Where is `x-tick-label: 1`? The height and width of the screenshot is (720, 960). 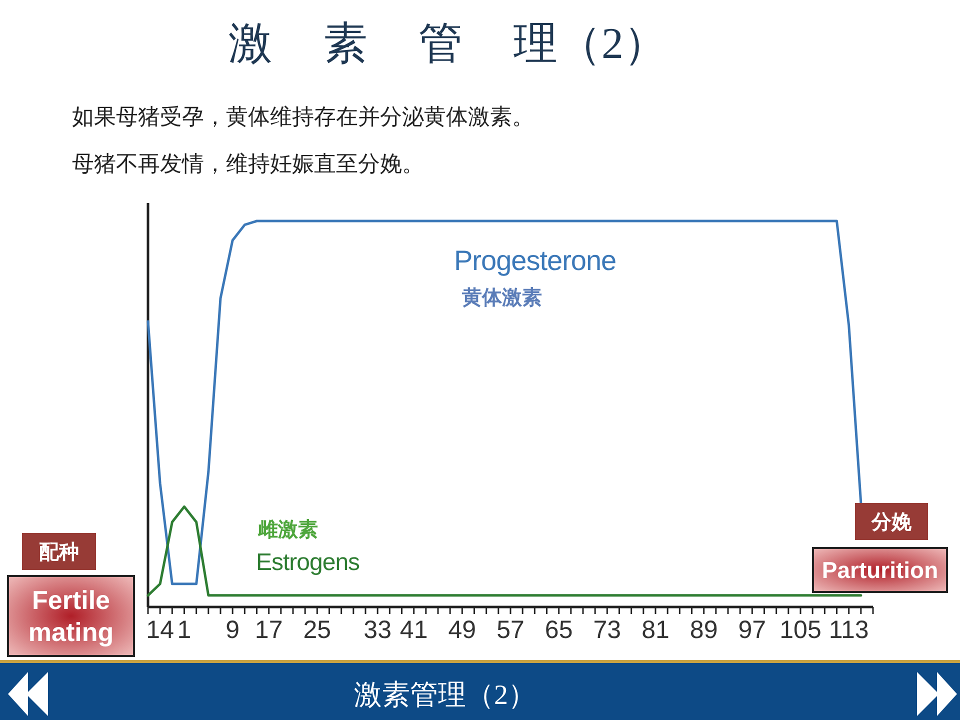 x-tick-label: 1 is located at coordinates (184, 630).